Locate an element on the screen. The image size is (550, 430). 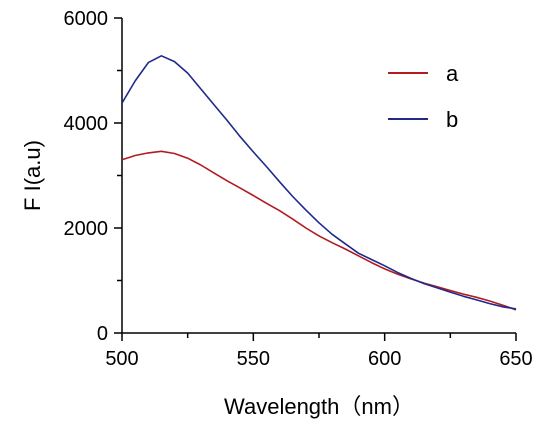
y-axis-label: F I(a.u) is located at coordinates (32, 175).